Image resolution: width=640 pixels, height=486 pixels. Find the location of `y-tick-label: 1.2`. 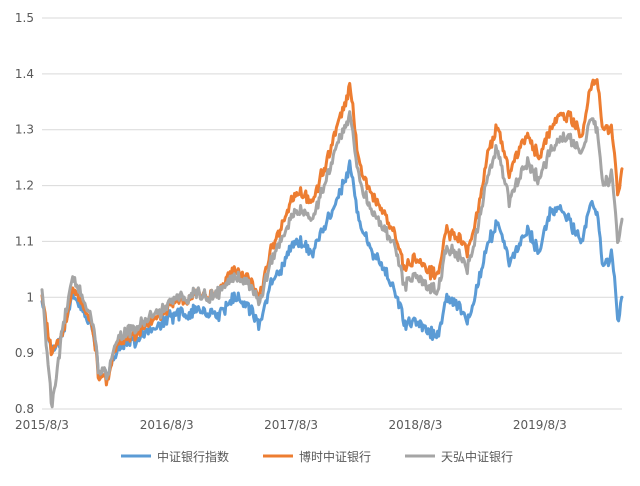

y-tick-label: 1.2 is located at coordinates (24, 186).